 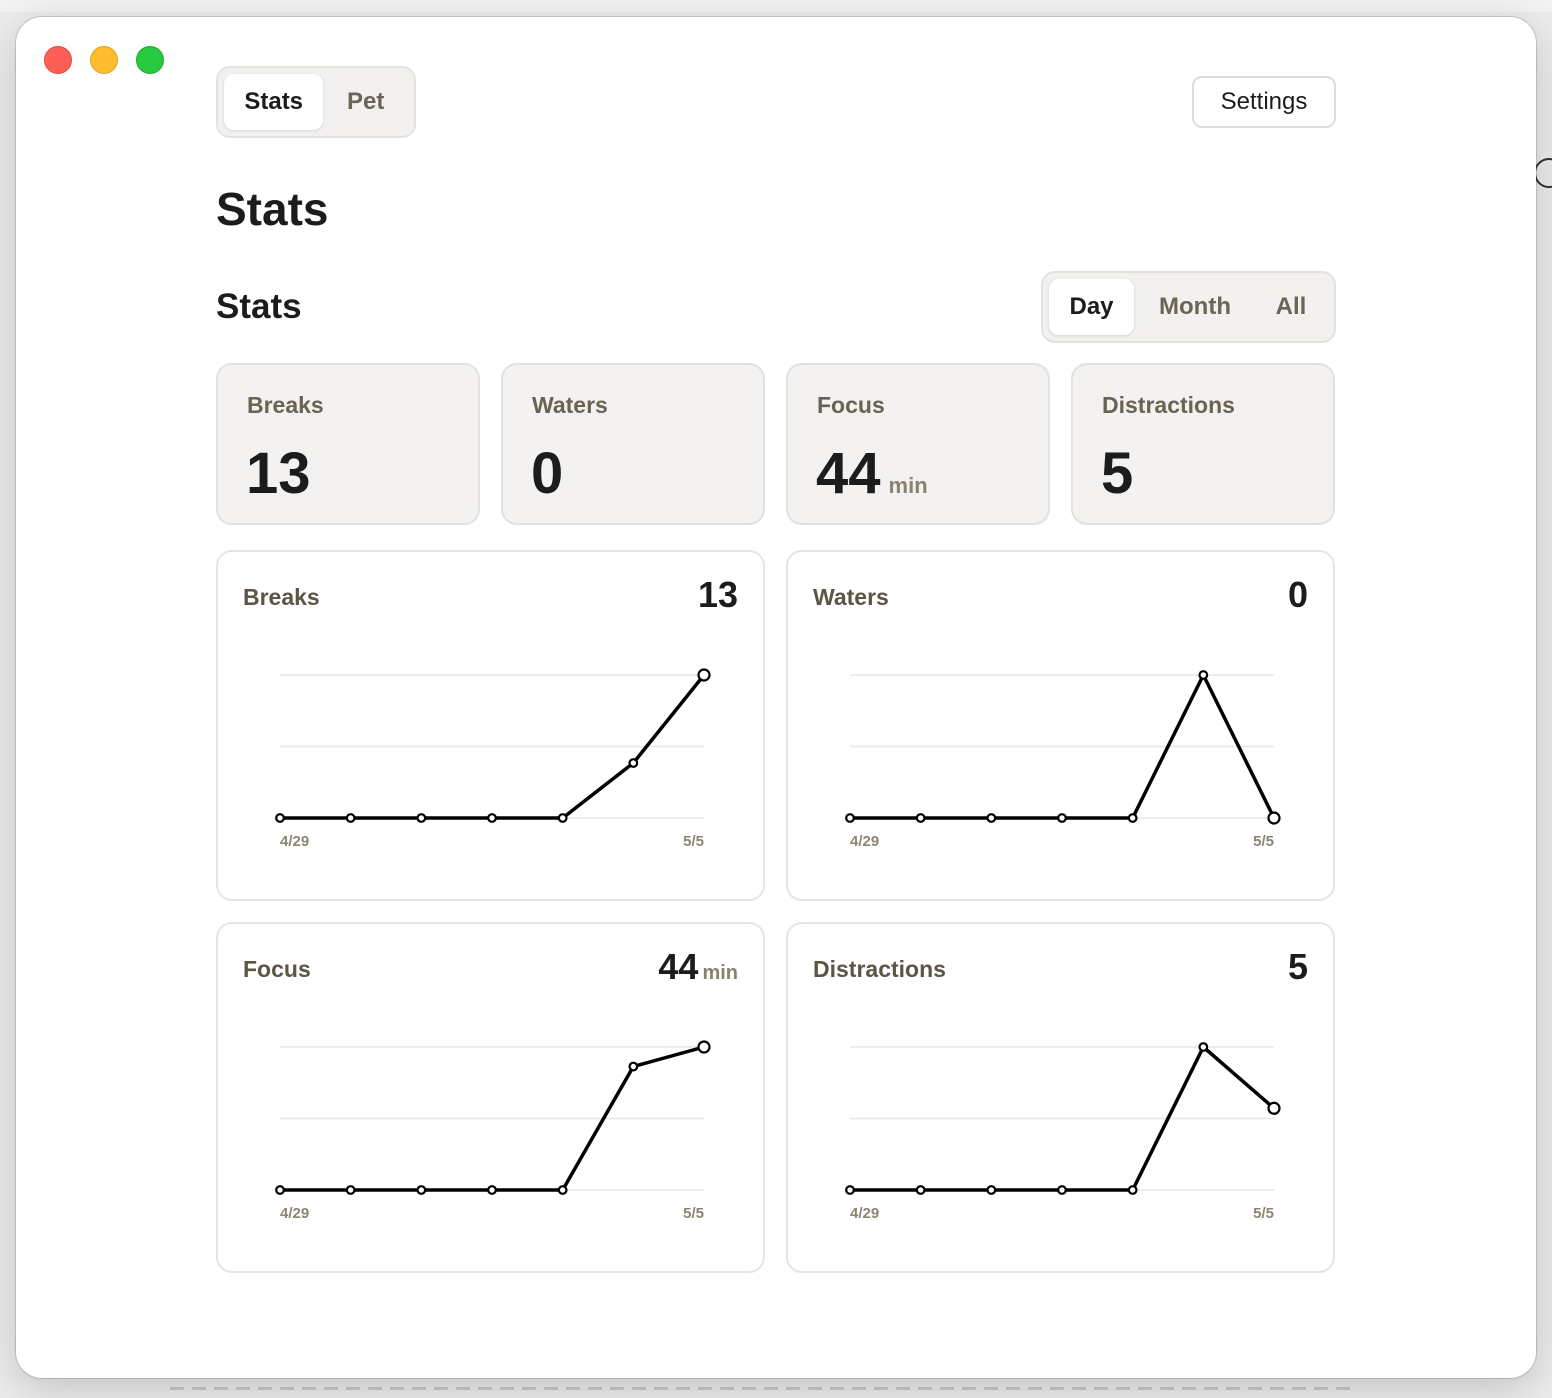 I want to click on page-title: Stats, so click(x=272, y=209).